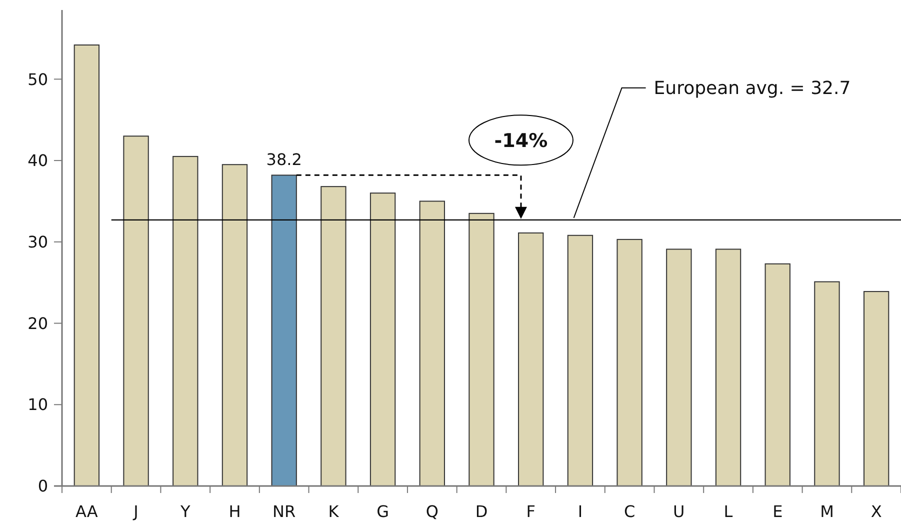 The width and height of the screenshot is (901, 529). I want to click on y-tick-label: 40, so click(38, 160).